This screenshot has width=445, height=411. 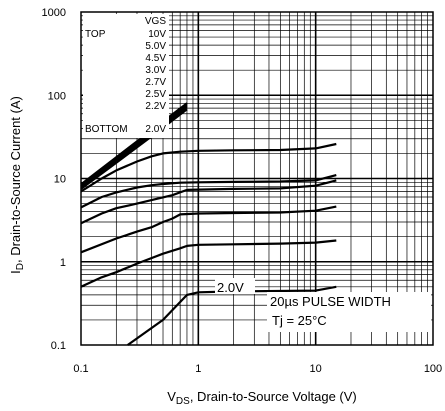 What do you see at coordinates (155, 70) in the screenshot?
I see `legend-entry: 3.0V` at bounding box center [155, 70].